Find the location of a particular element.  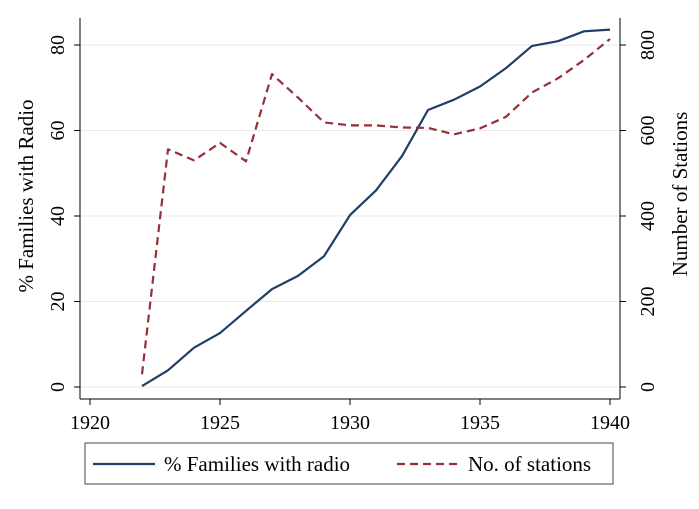

legend: % Families with radio No. of stations is located at coordinates (349, 463).